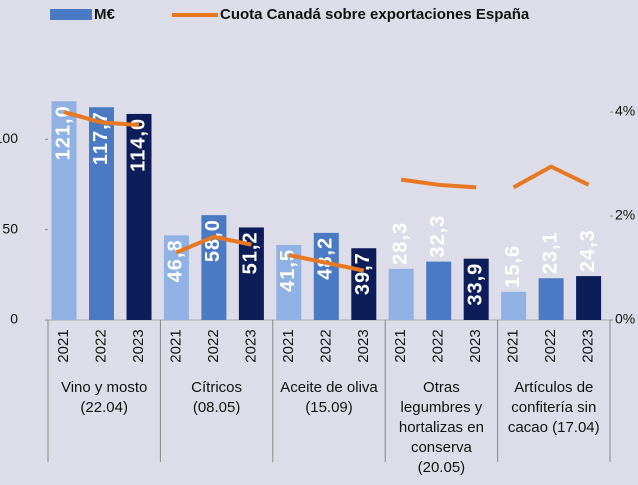 The height and width of the screenshot is (485, 638). Describe the element at coordinates (625, 111) in the screenshot. I see `y2-tick-label: 4%` at that location.